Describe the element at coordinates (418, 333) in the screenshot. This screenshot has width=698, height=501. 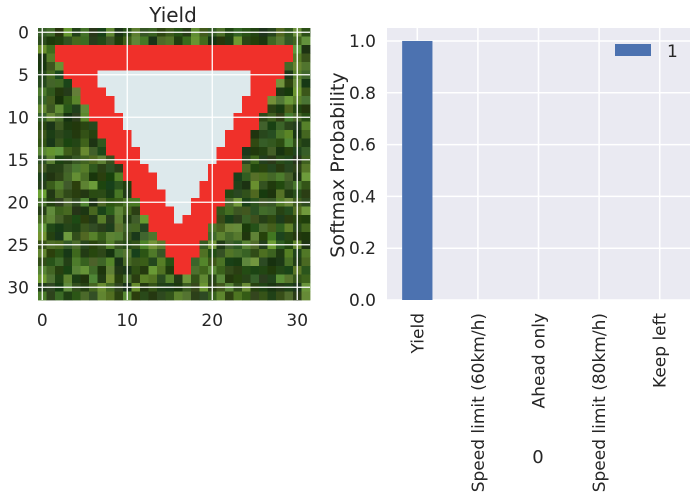
I see `bar-x-tick-label: Yield` at that location.